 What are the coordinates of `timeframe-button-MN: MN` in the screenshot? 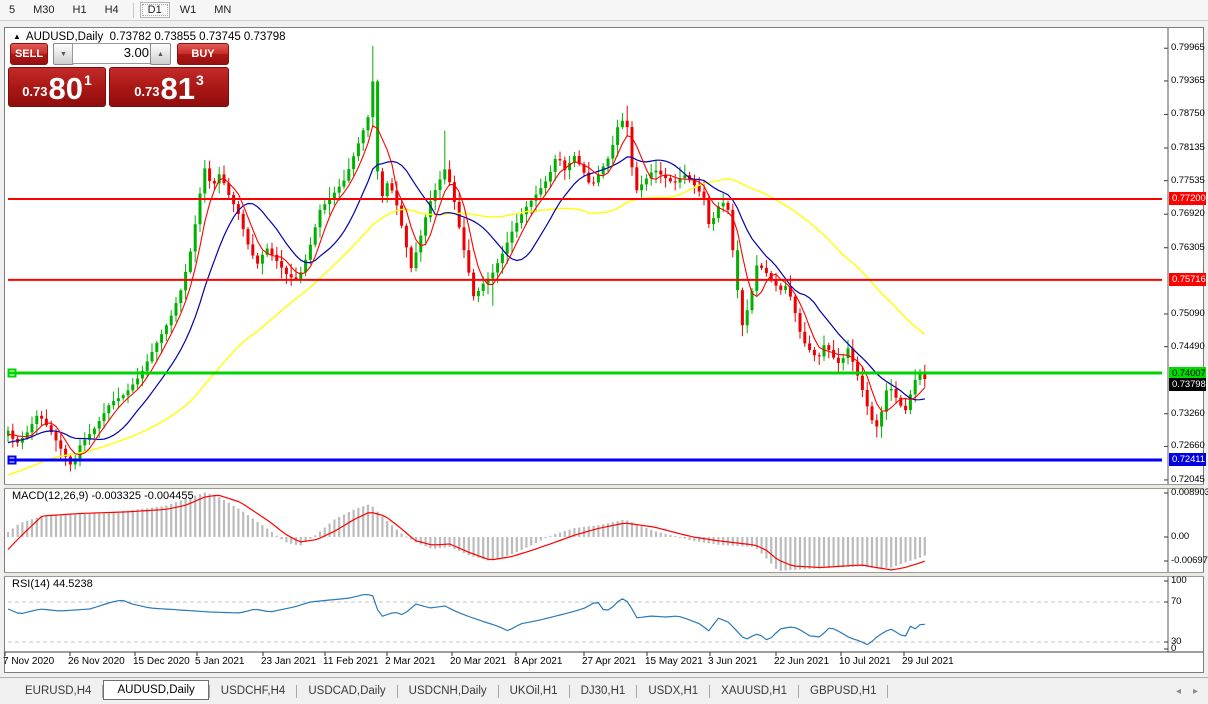 It's located at (223, 10).